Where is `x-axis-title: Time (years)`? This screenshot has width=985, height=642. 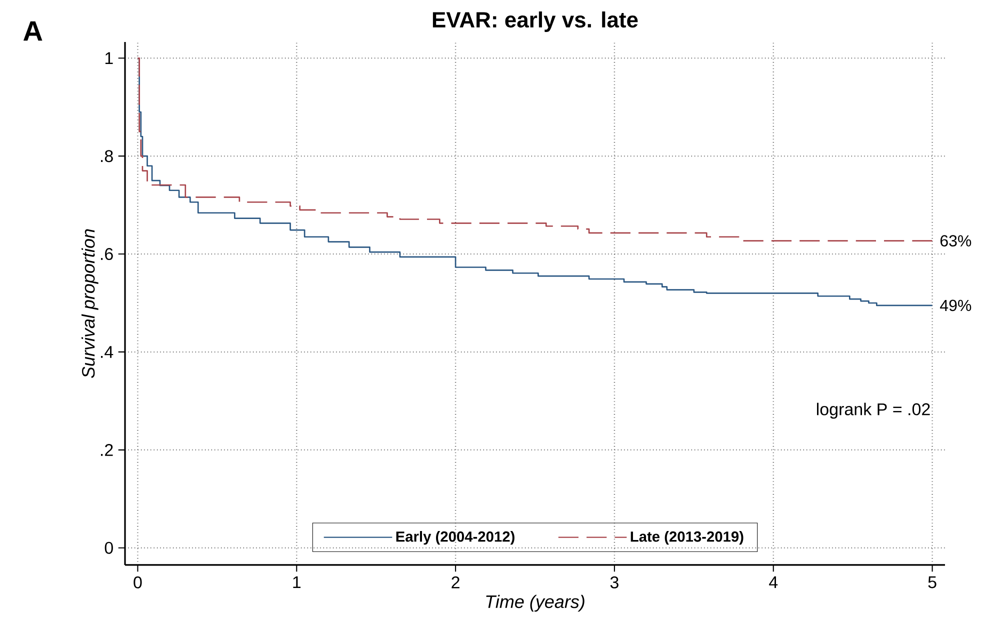 x-axis-title: Time (years) is located at coordinates (535, 603).